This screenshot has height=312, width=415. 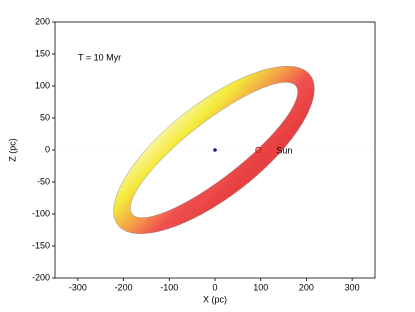 What do you see at coordinates (169, 287) in the screenshot?
I see `x-tick-label: -100` at bounding box center [169, 287].